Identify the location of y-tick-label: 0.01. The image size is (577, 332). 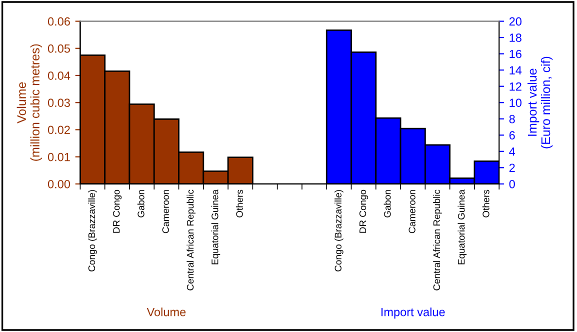
(59, 157).